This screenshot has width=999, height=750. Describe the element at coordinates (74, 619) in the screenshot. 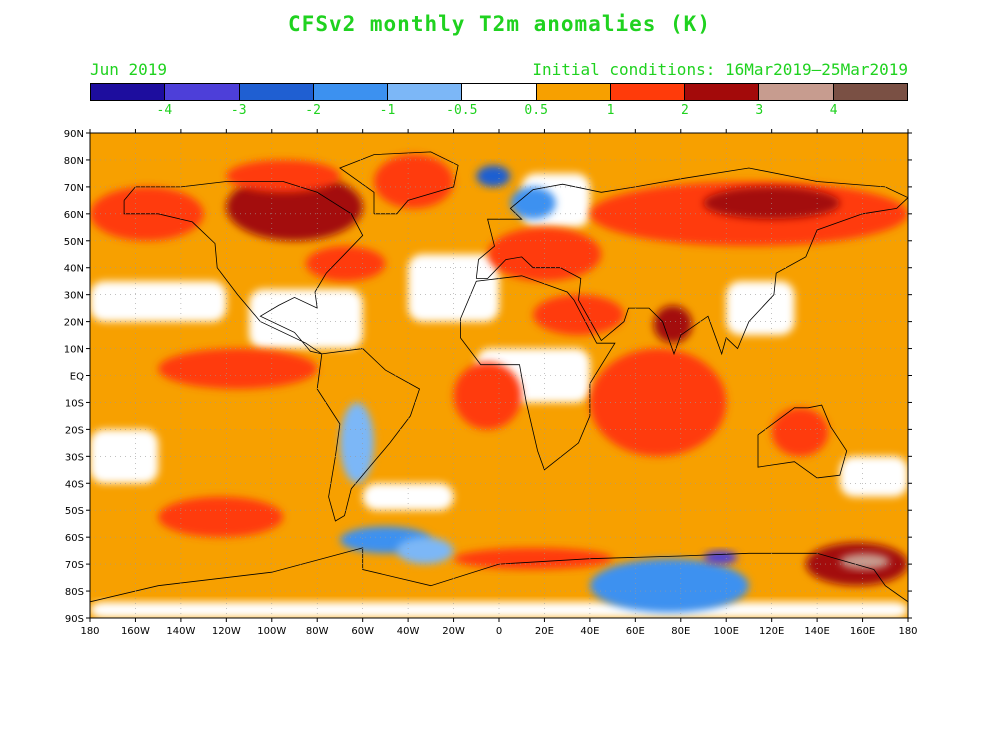

I see `lat-label: 90S` at that location.